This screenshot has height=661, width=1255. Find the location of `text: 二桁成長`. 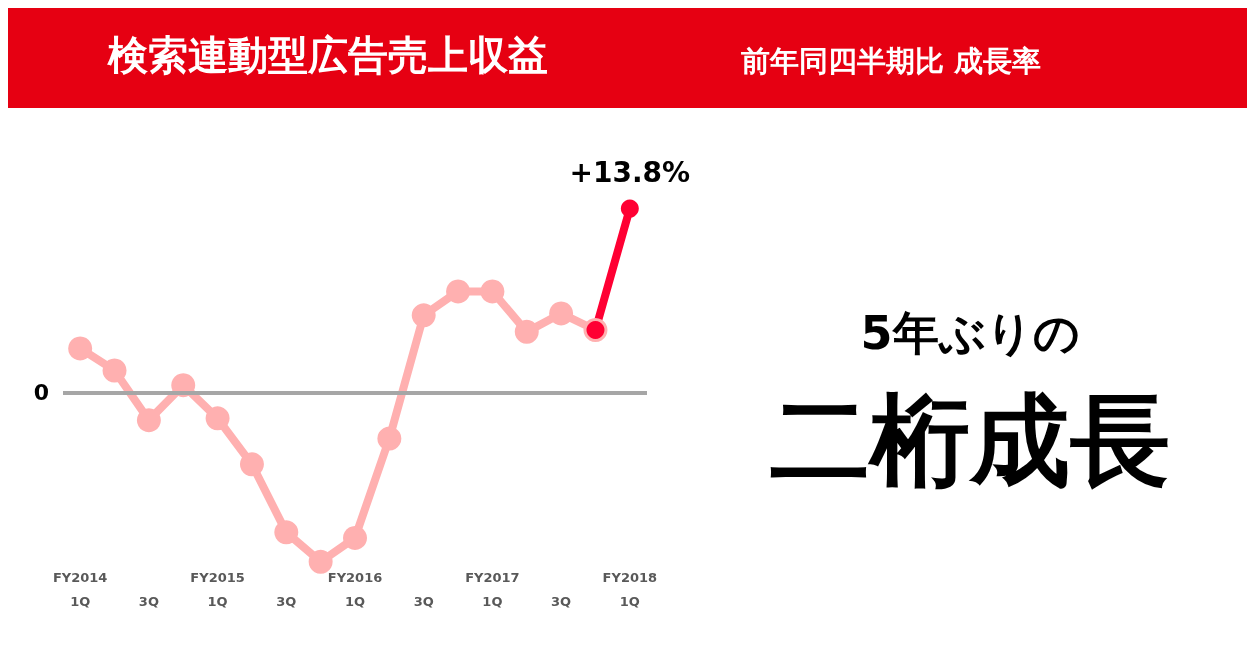

text: 二桁成長 is located at coordinates (970, 440).